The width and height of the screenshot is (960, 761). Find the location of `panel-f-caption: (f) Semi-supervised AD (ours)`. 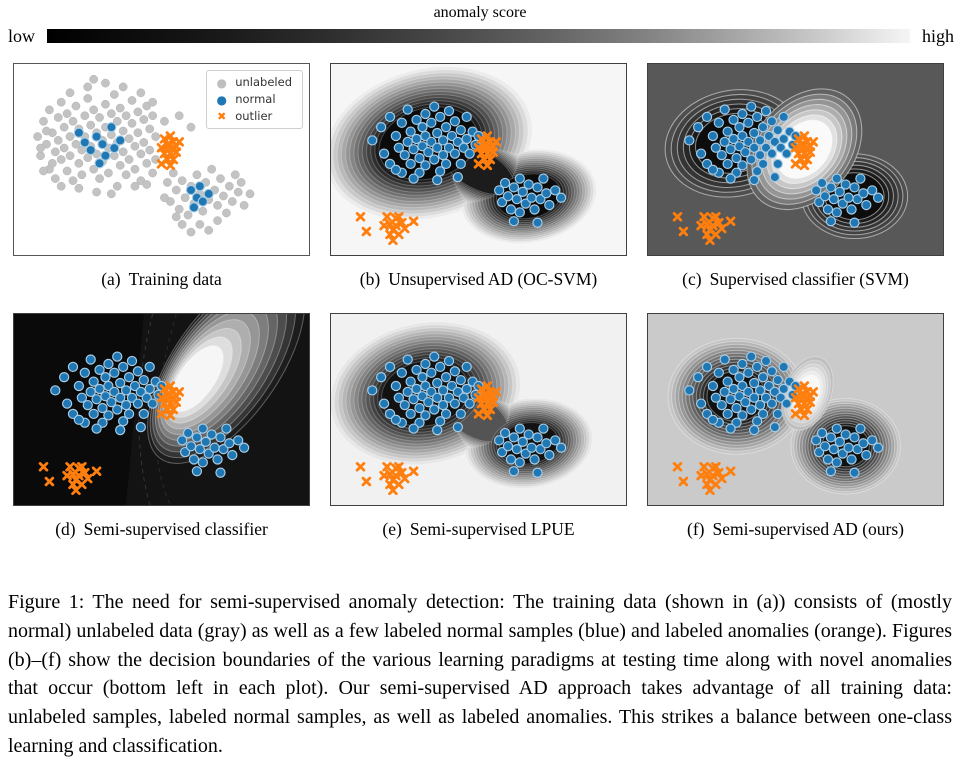

panel-f-caption: (f) Semi-supervised AD (ours) is located at coordinates (795, 529).